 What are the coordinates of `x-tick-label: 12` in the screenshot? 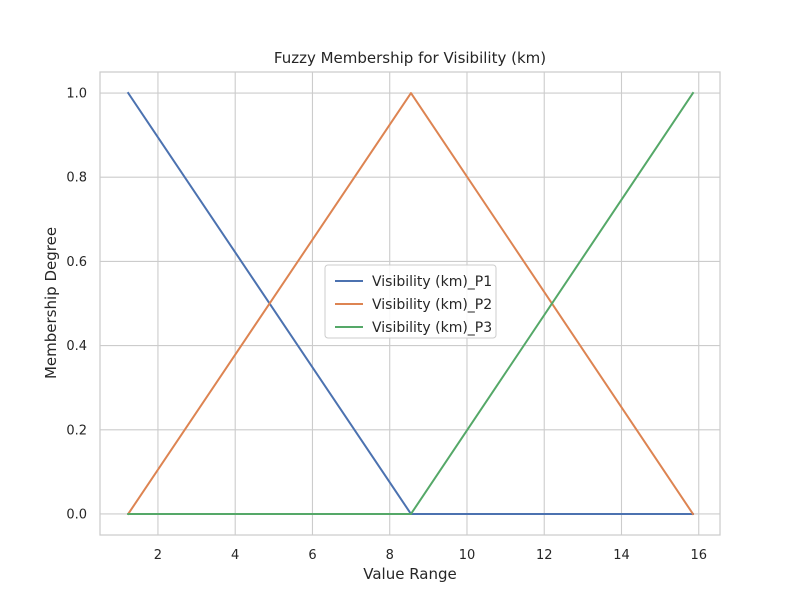 It's located at (544, 555).